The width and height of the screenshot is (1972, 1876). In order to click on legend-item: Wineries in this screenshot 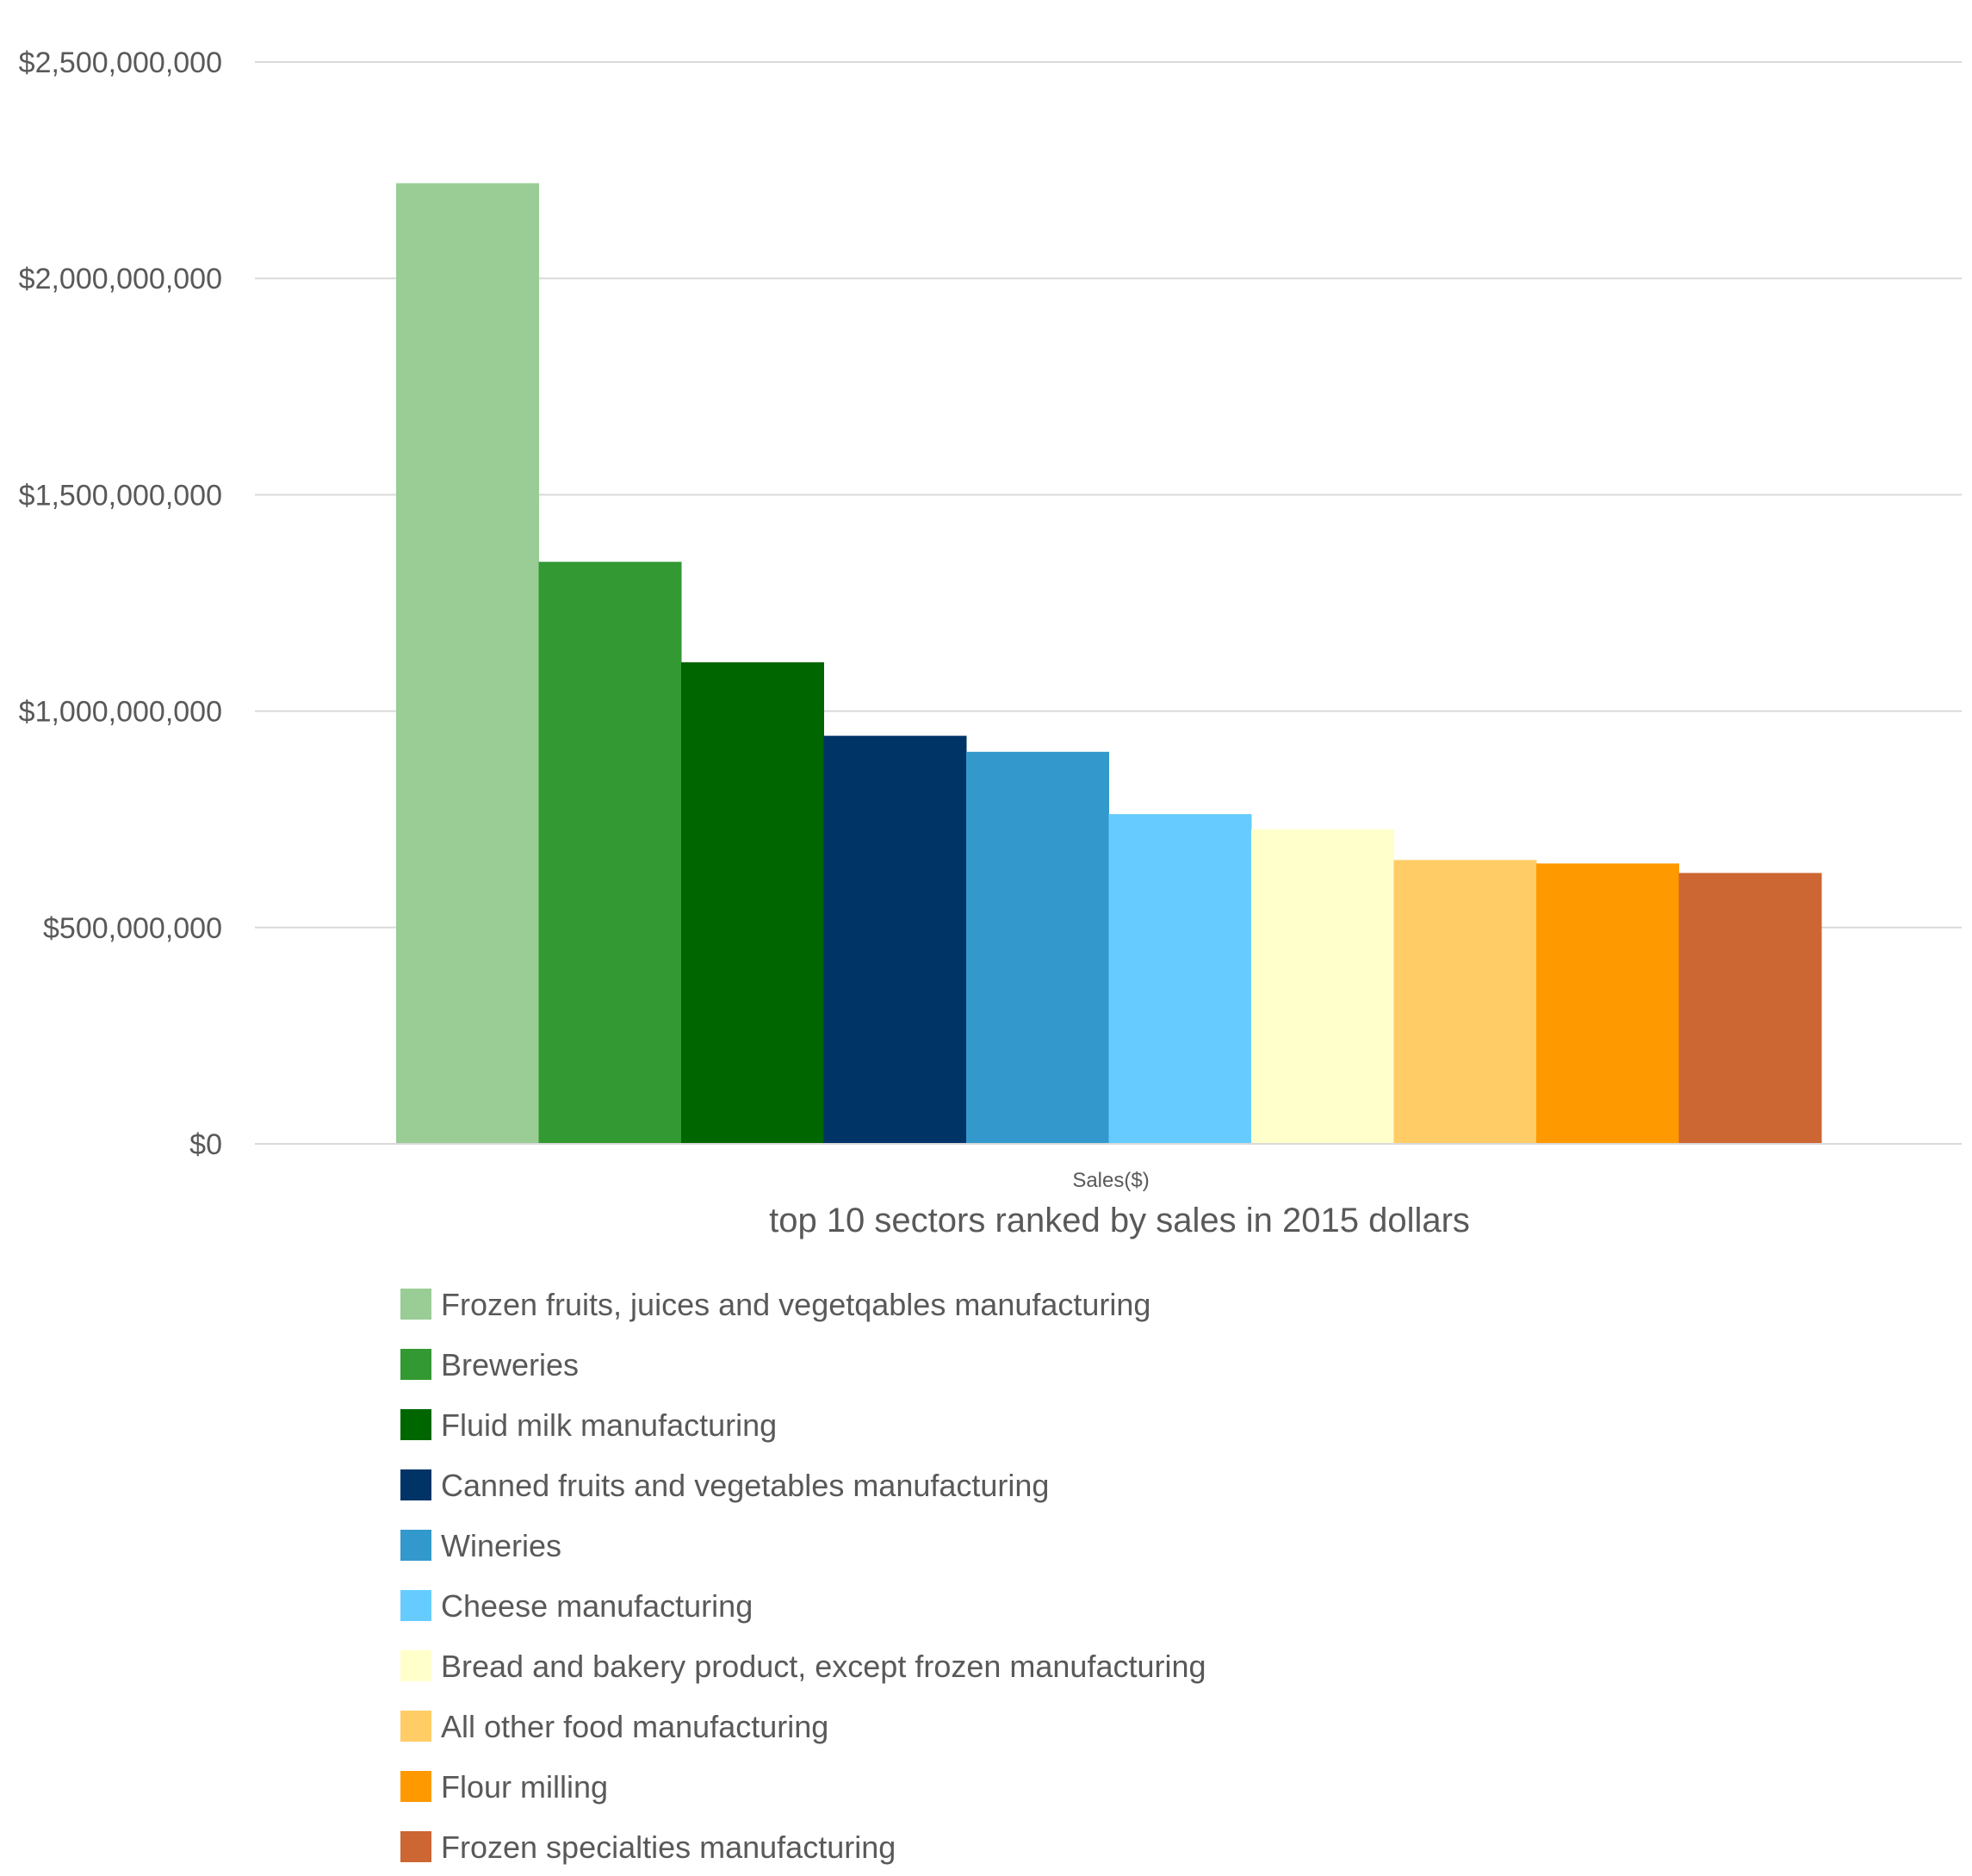, I will do `click(480, 1545)`.